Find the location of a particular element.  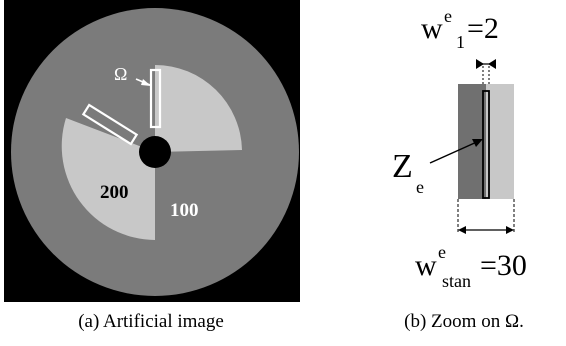

omega-label: Ω is located at coordinates (120, 74).